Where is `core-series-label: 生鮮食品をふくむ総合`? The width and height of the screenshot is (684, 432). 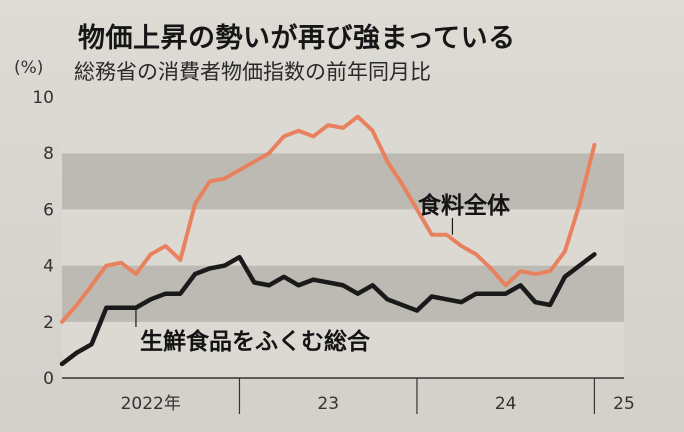
core-series-label: 生鮮食品をふくむ総合 is located at coordinates (255, 341).